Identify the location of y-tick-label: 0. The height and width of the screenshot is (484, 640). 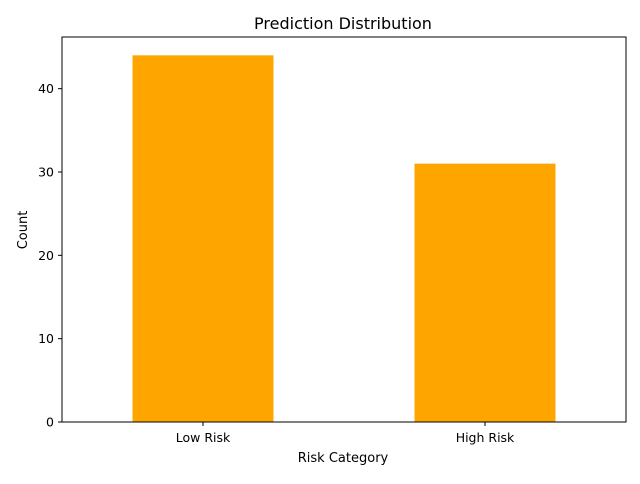
(50, 422).